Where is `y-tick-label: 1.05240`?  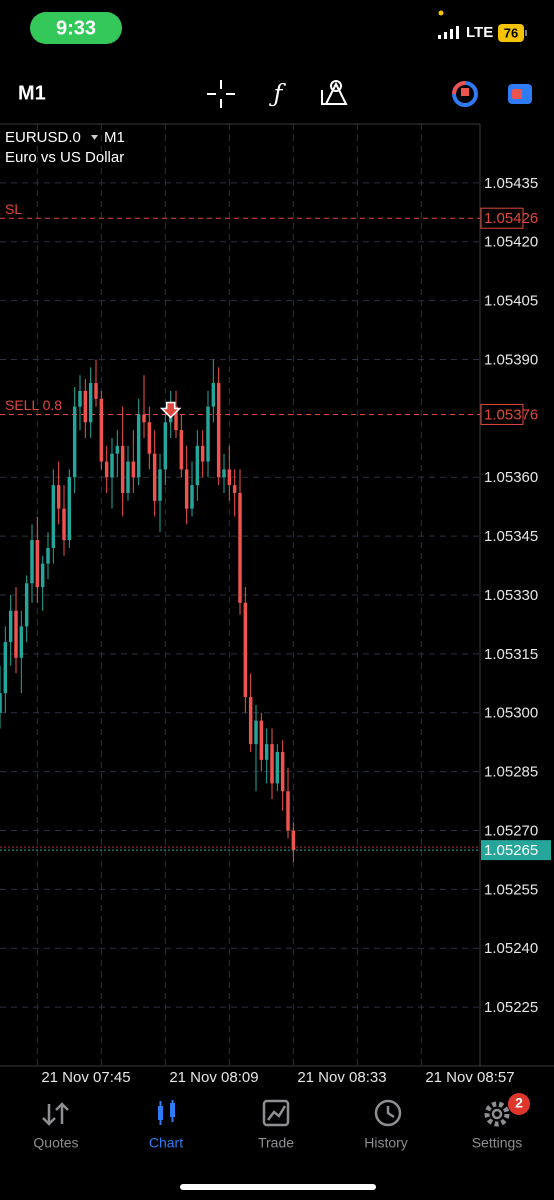 y-tick-label: 1.05240 is located at coordinates (511, 948).